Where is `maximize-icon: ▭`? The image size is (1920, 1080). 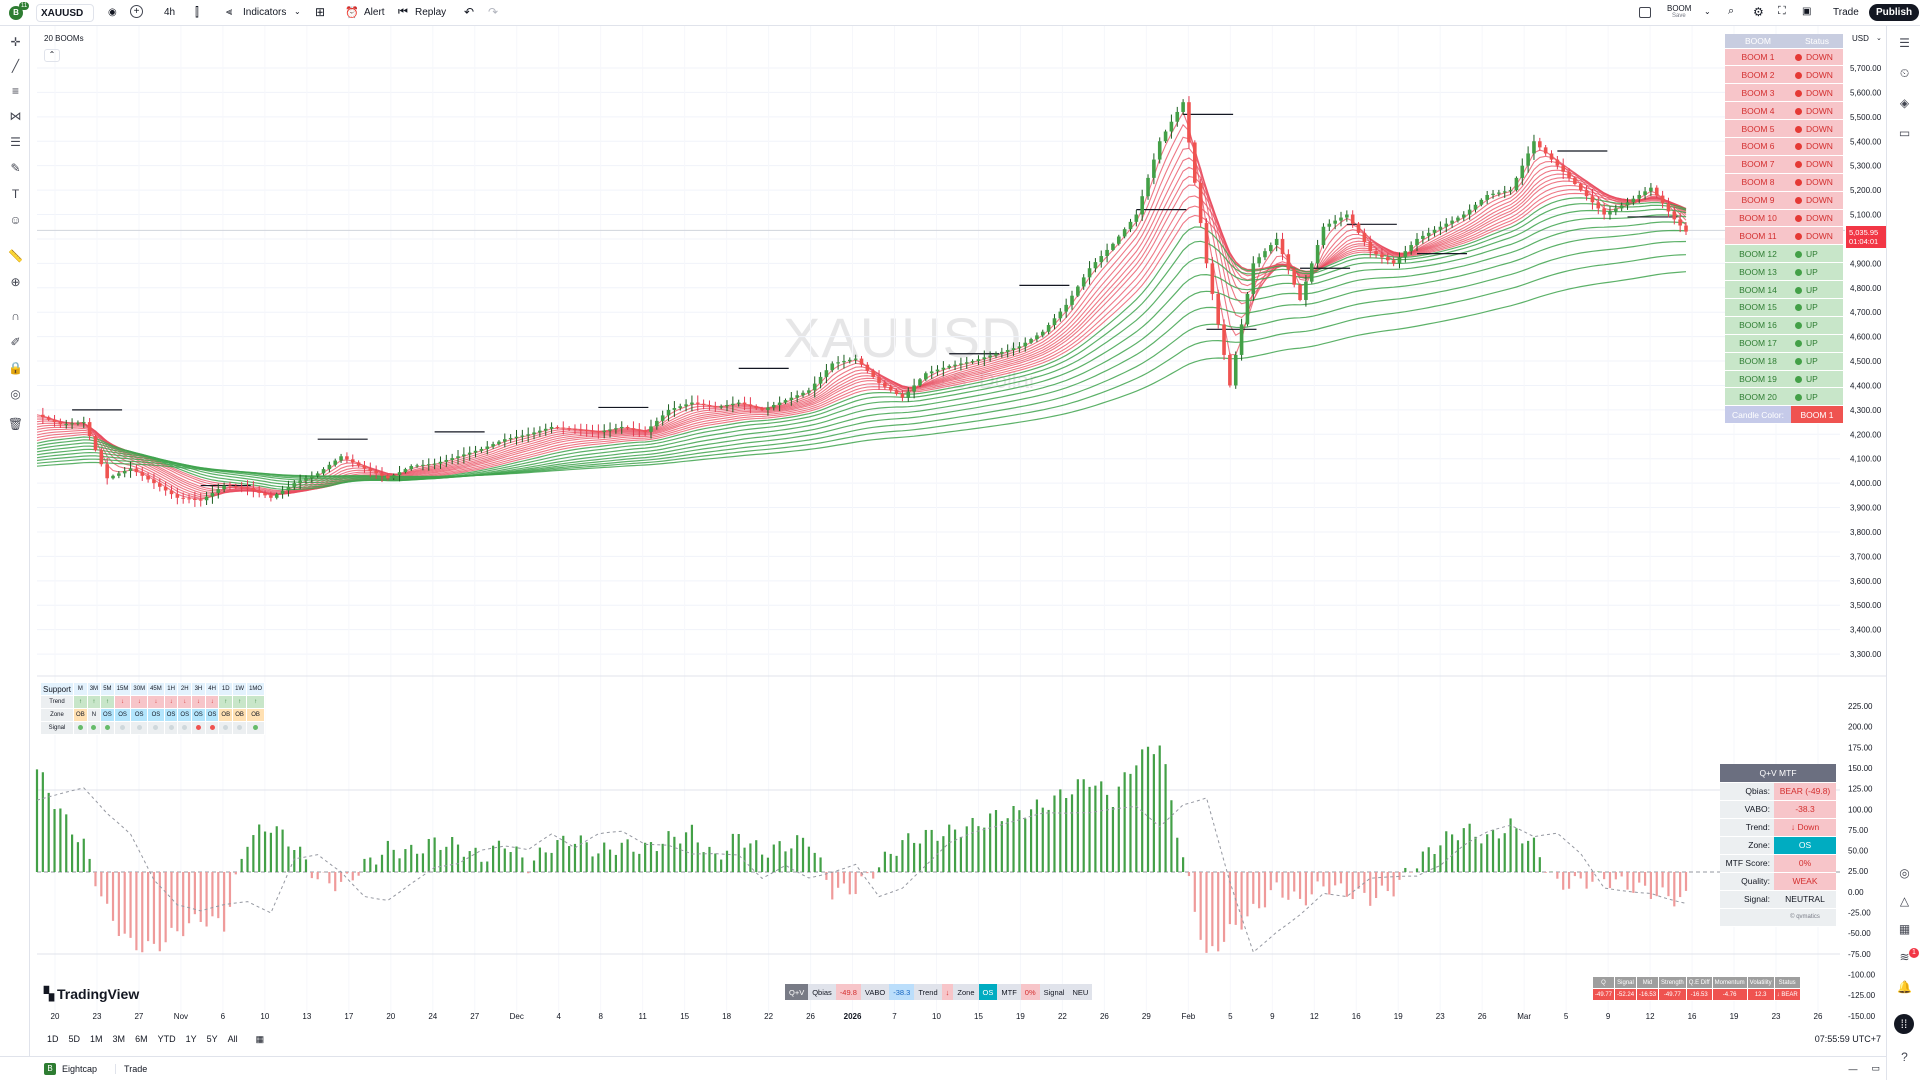
maximize-icon: ▭ is located at coordinates (1875, 1068).